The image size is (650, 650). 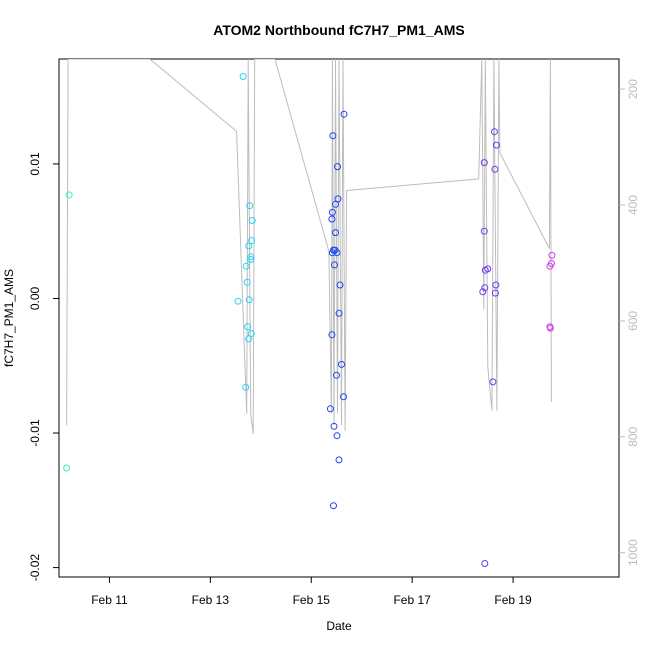 I want to click on secondary-y-tick-label: 800, so click(x=633, y=436).